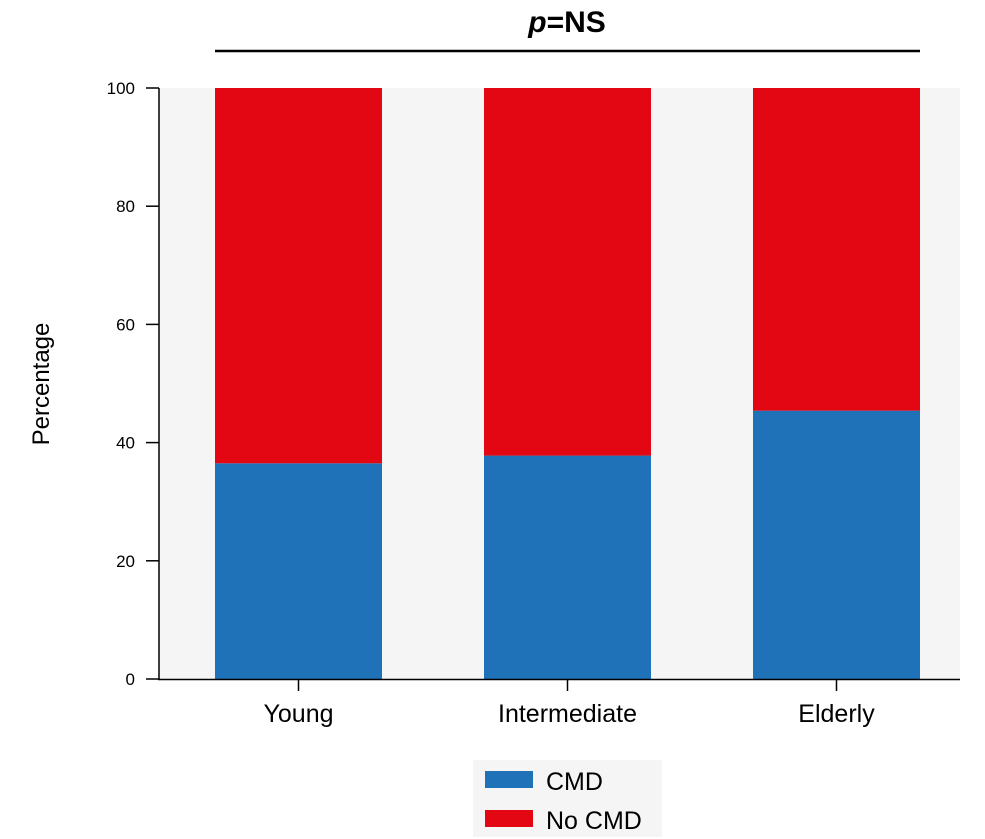 The width and height of the screenshot is (985, 839). I want to click on legend-label-cmd: CMD, so click(574, 782).